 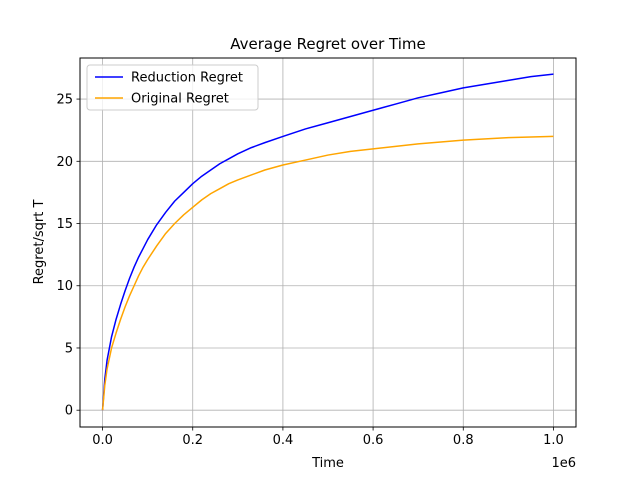 What do you see at coordinates (192, 440) in the screenshot?
I see `x-tick-label: 0.2` at bounding box center [192, 440].